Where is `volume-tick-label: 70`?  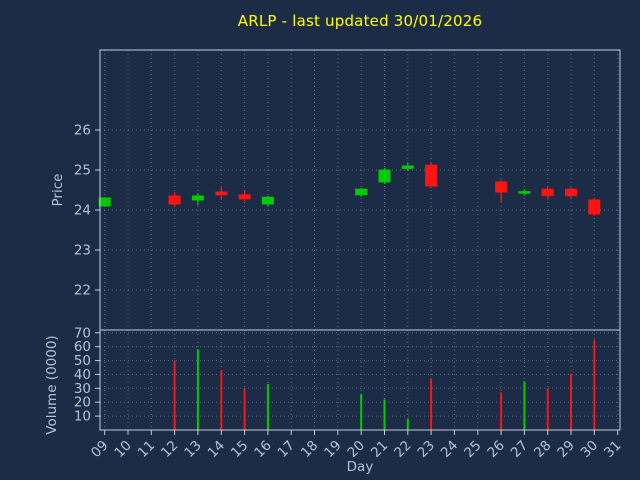 volume-tick-label: 70 is located at coordinates (82, 333).